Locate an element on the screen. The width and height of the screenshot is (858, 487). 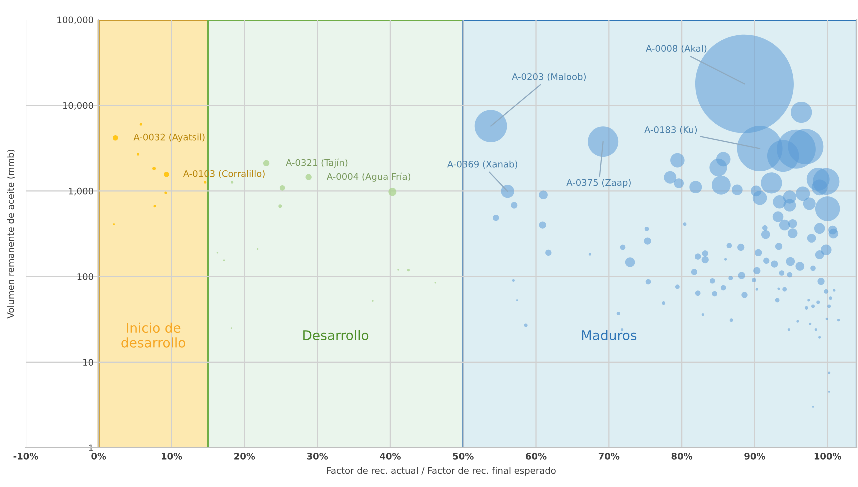
annotation: A-0203 (Maloob) is located at coordinates (549, 77).